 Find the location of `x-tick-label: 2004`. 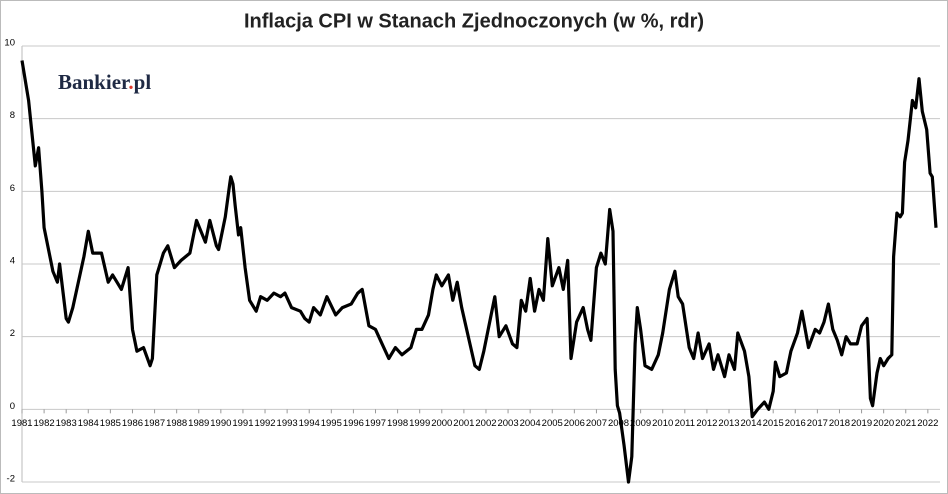

x-tick-label: 2004 is located at coordinates (530, 423).